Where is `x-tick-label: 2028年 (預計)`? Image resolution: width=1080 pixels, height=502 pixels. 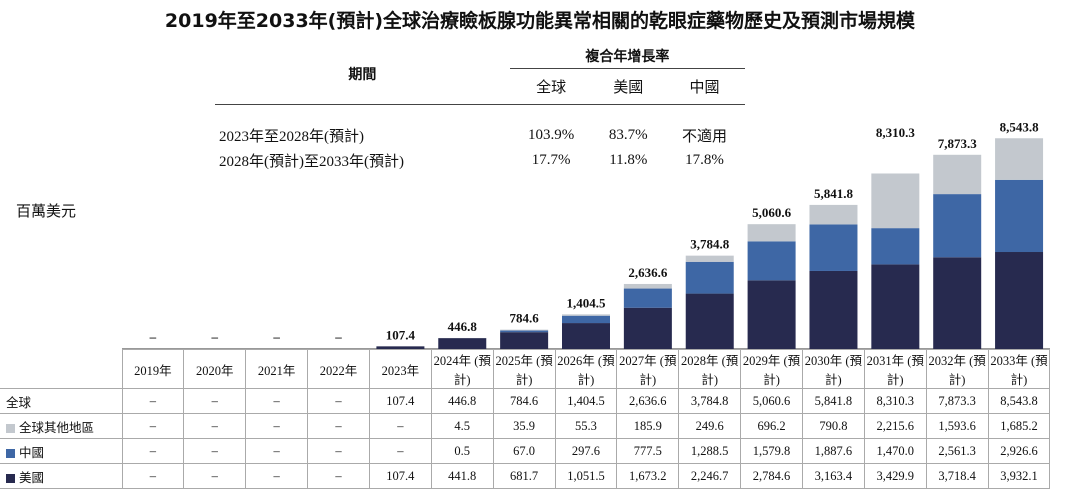 x-tick-label: 2028年 (預計) is located at coordinates (710, 369).